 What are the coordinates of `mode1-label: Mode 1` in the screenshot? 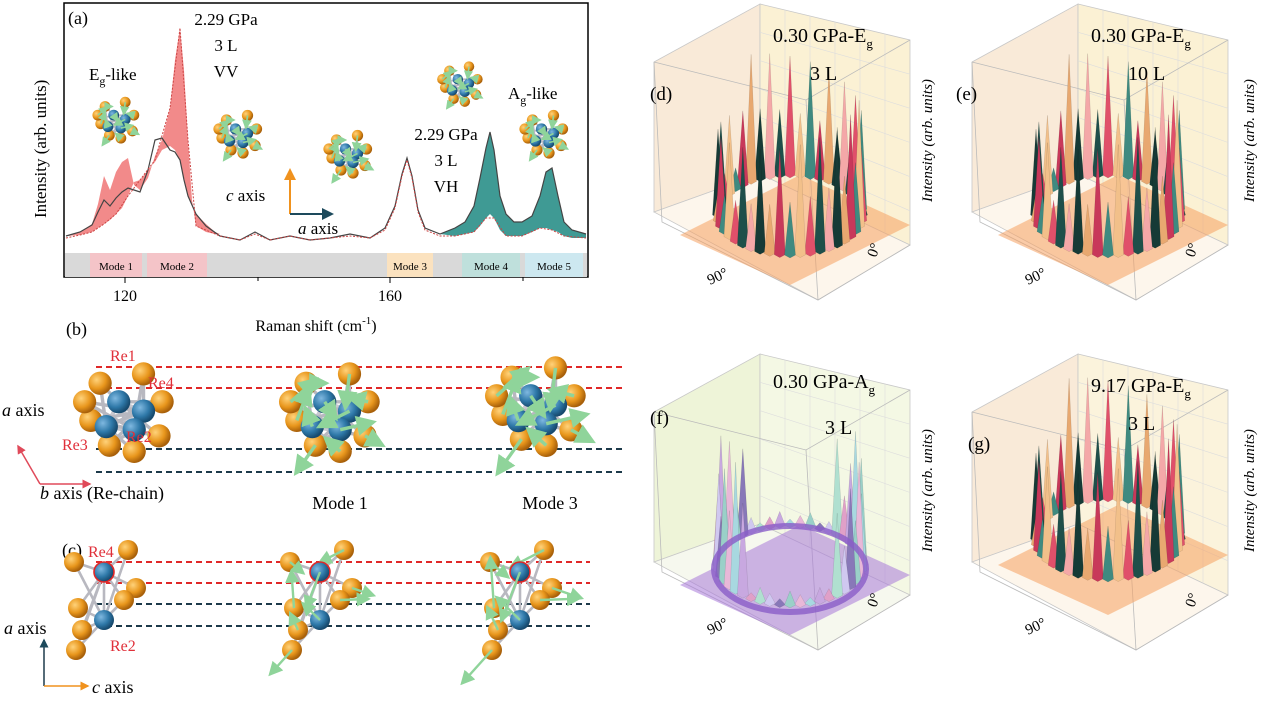 It's located at (116, 267).